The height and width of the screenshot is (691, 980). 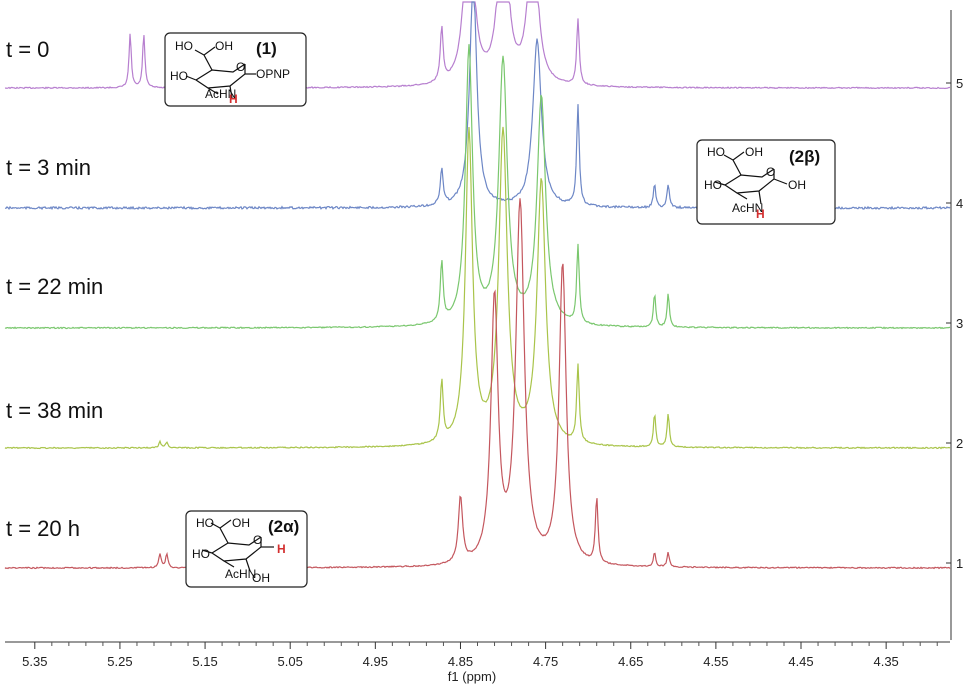 I want to click on struct2a-label-ho2: HO, so click(x=201, y=554).